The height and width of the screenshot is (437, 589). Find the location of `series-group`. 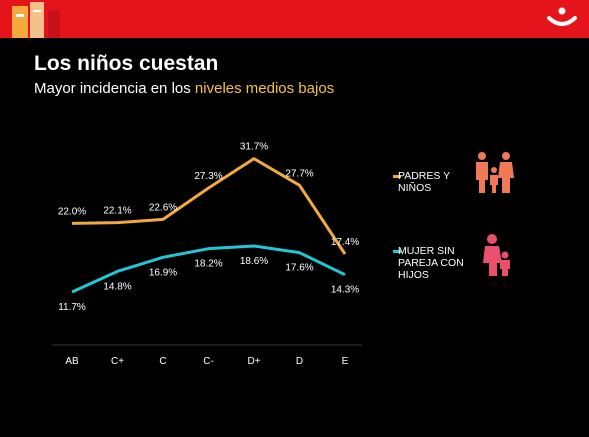

series-group is located at coordinates (209, 225).